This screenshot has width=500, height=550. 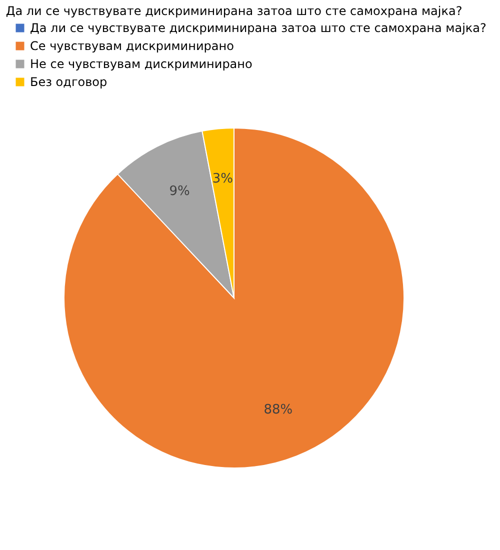 What do you see at coordinates (234, 11) in the screenshot?
I see `chart-title: Да ли се чувствувате дискриминирана затоа што сте самохрана мајка?` at bounding box center [234, 11].